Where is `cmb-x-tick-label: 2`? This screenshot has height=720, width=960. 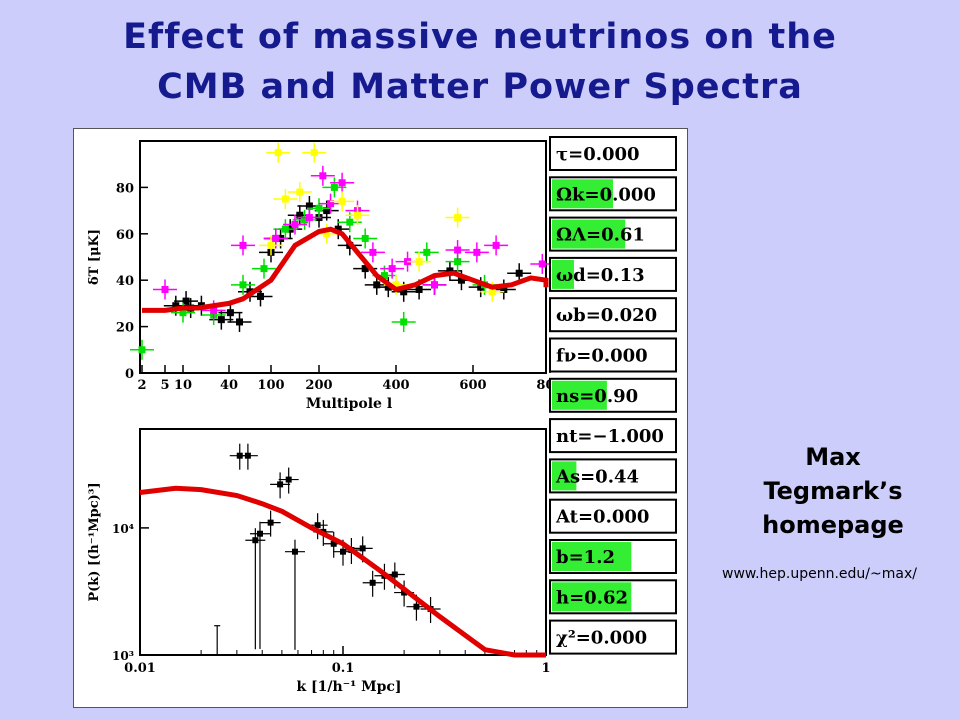 cmb-x-tick-label: 2 is located at coordinates (141, 385).